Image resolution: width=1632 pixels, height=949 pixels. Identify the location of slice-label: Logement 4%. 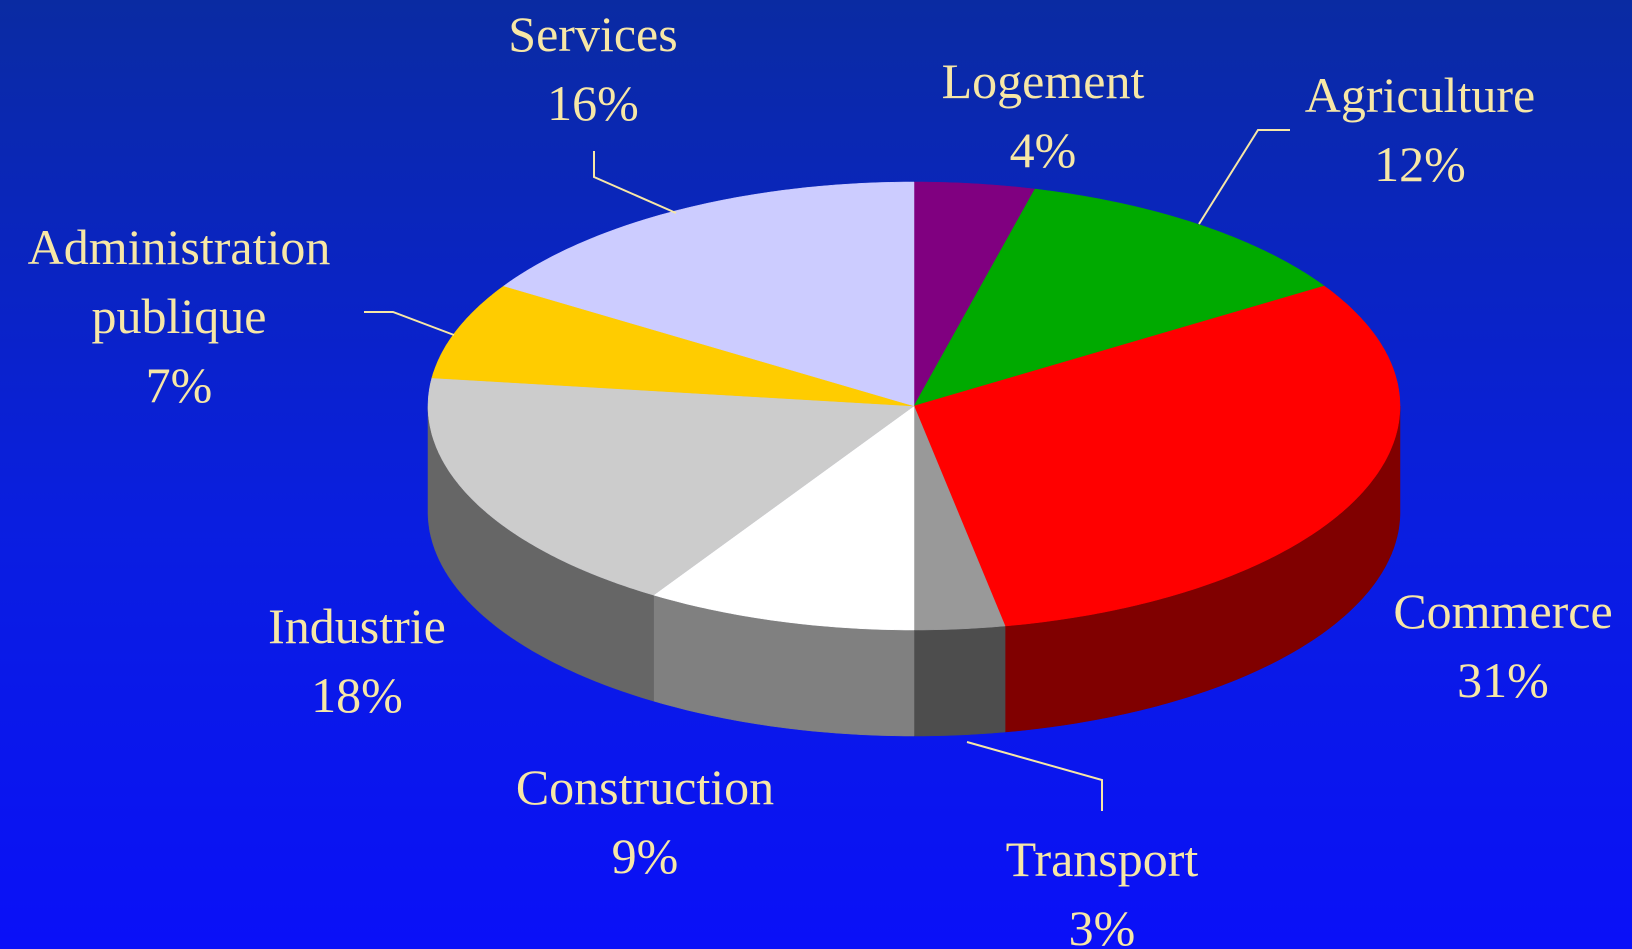
(1043, 116).